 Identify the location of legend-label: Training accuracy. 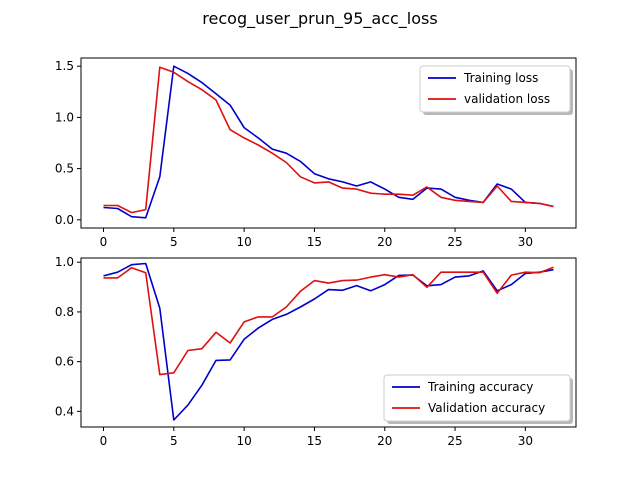
(480, 387).